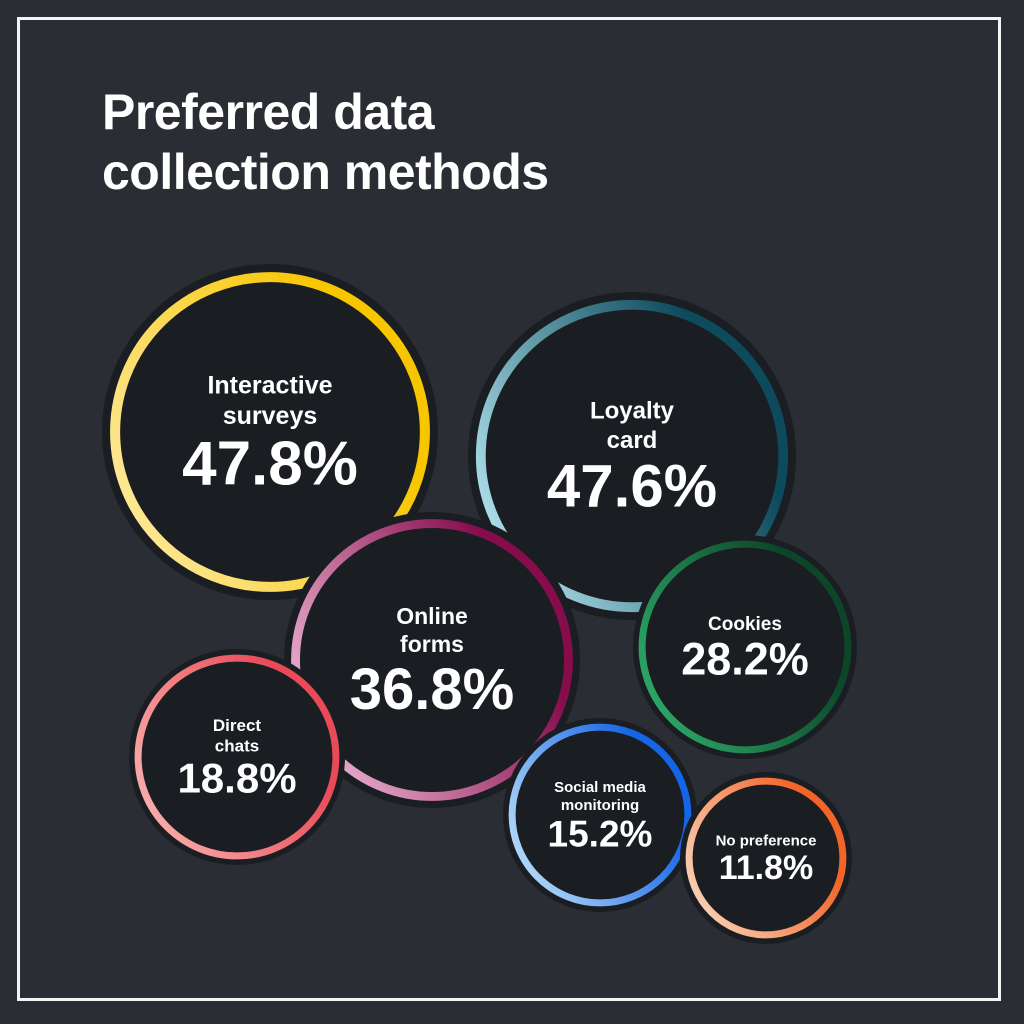  What do you see at coordinates (432, 689) in the screenshot?
I see `bubble-value: 36.8%` at bounding box center [432, 689].